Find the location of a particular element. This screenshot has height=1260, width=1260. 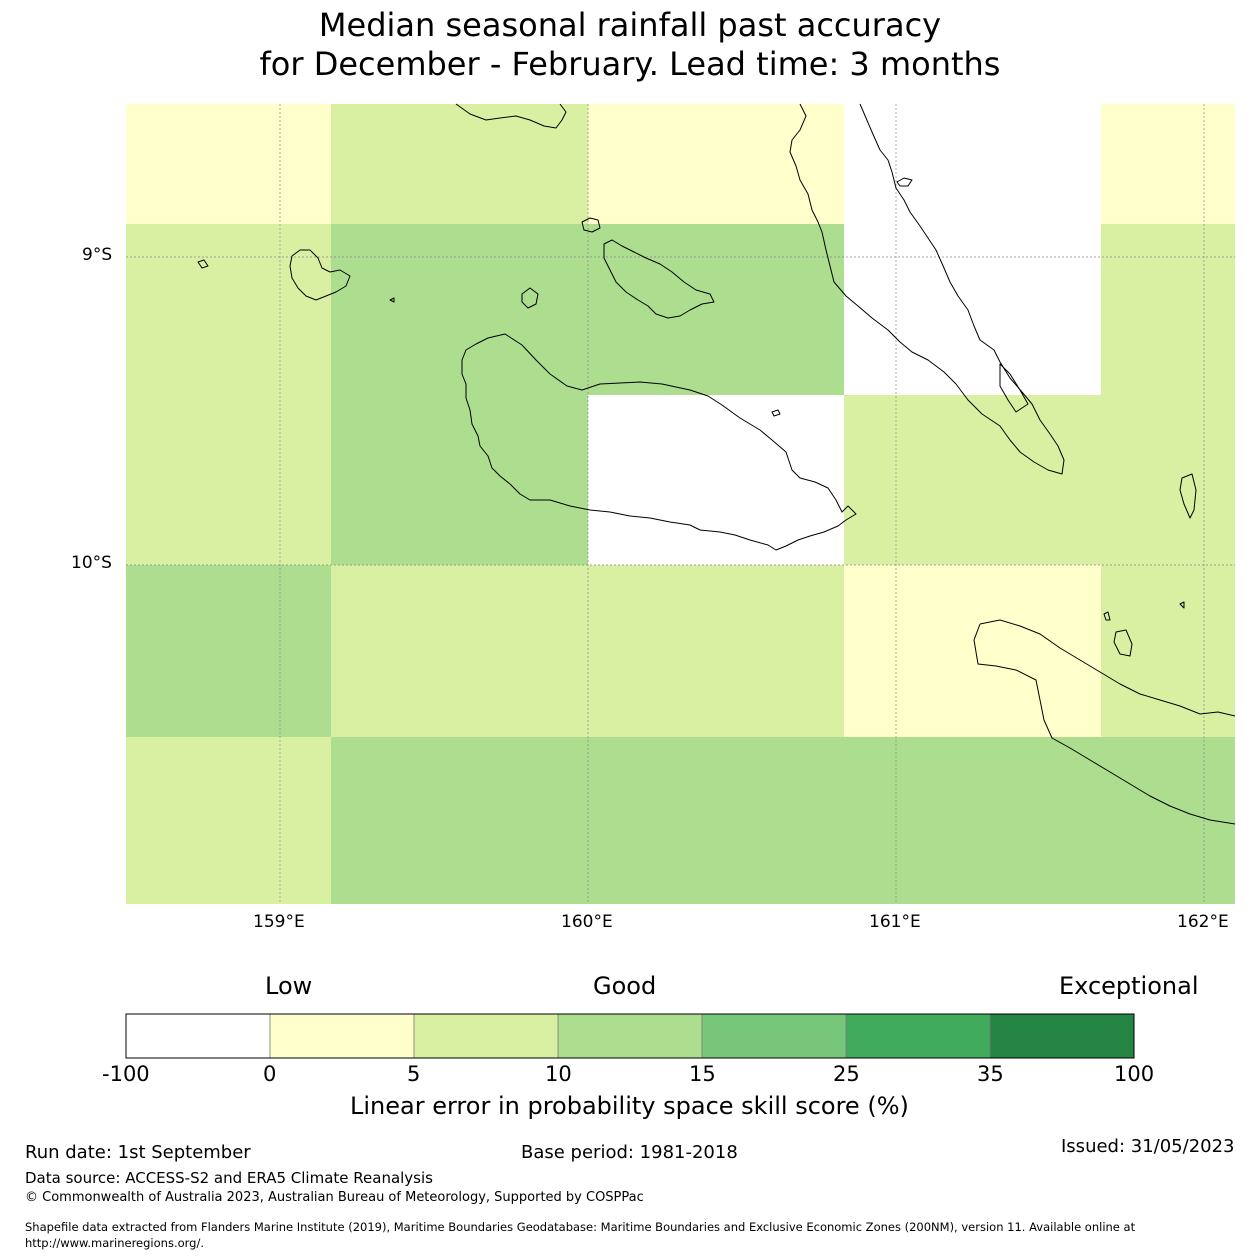

coastline-malaita is located at coordinates (927, 289).